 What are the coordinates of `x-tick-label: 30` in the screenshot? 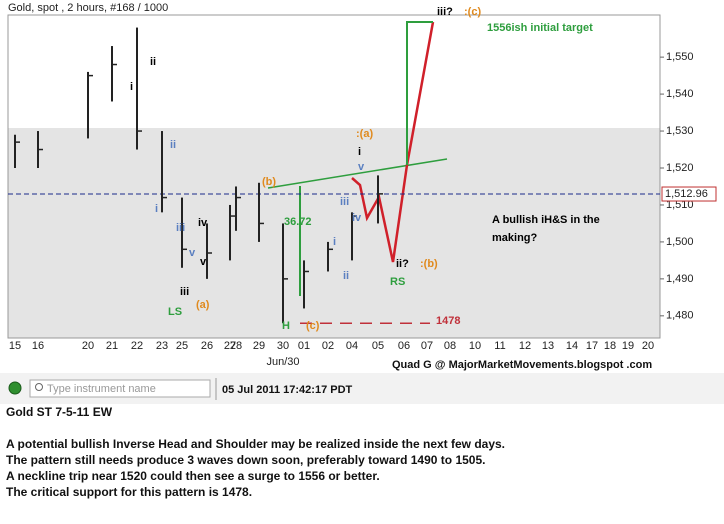 It's located at (283, 346).